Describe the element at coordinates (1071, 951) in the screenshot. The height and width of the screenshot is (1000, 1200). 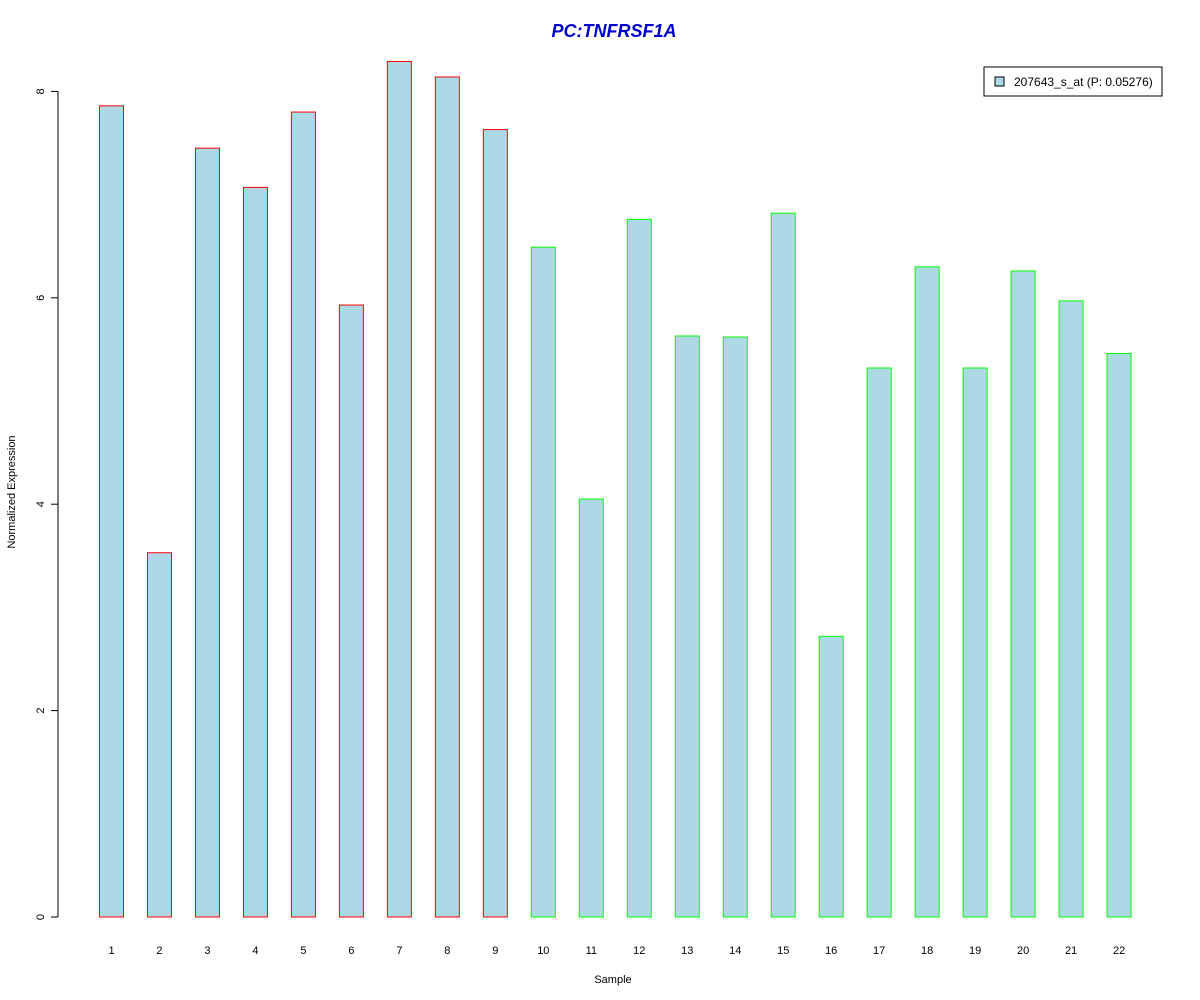
I see `x-tick-label: 21` at that location.